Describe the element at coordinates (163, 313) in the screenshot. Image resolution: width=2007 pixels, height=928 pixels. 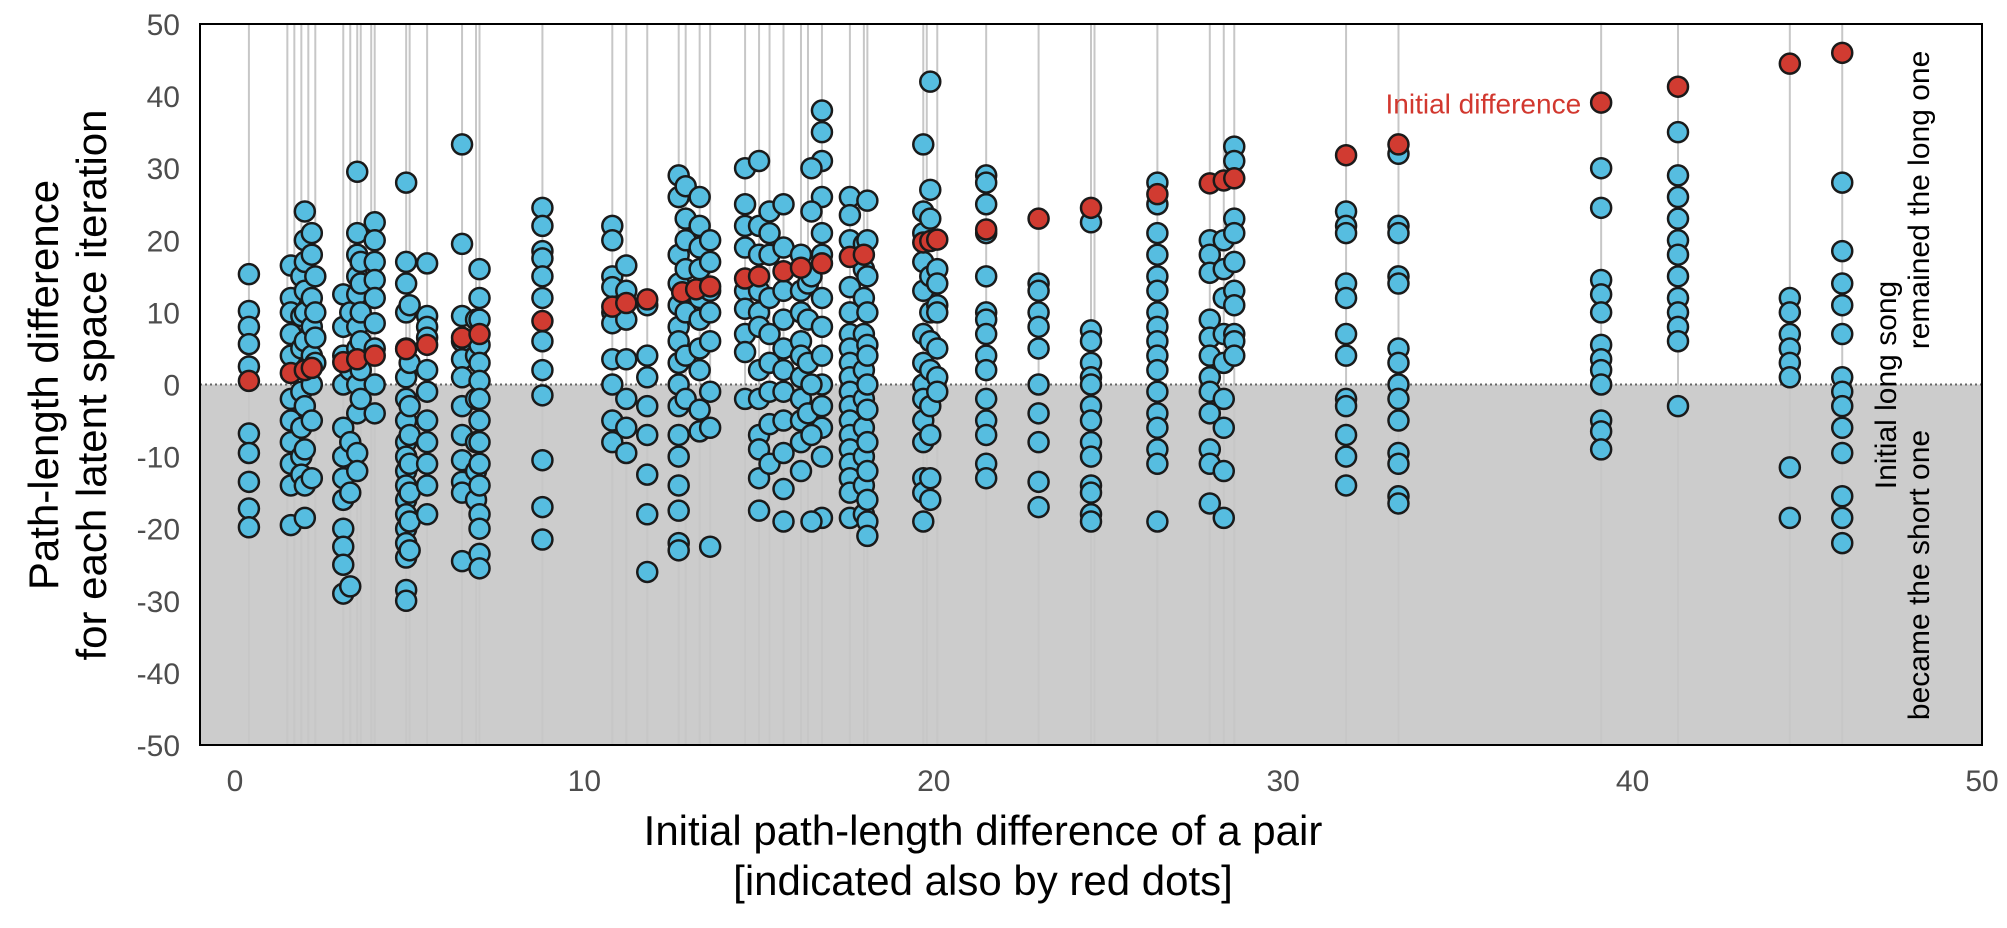
I see `y-tick-label: 10` at that location.